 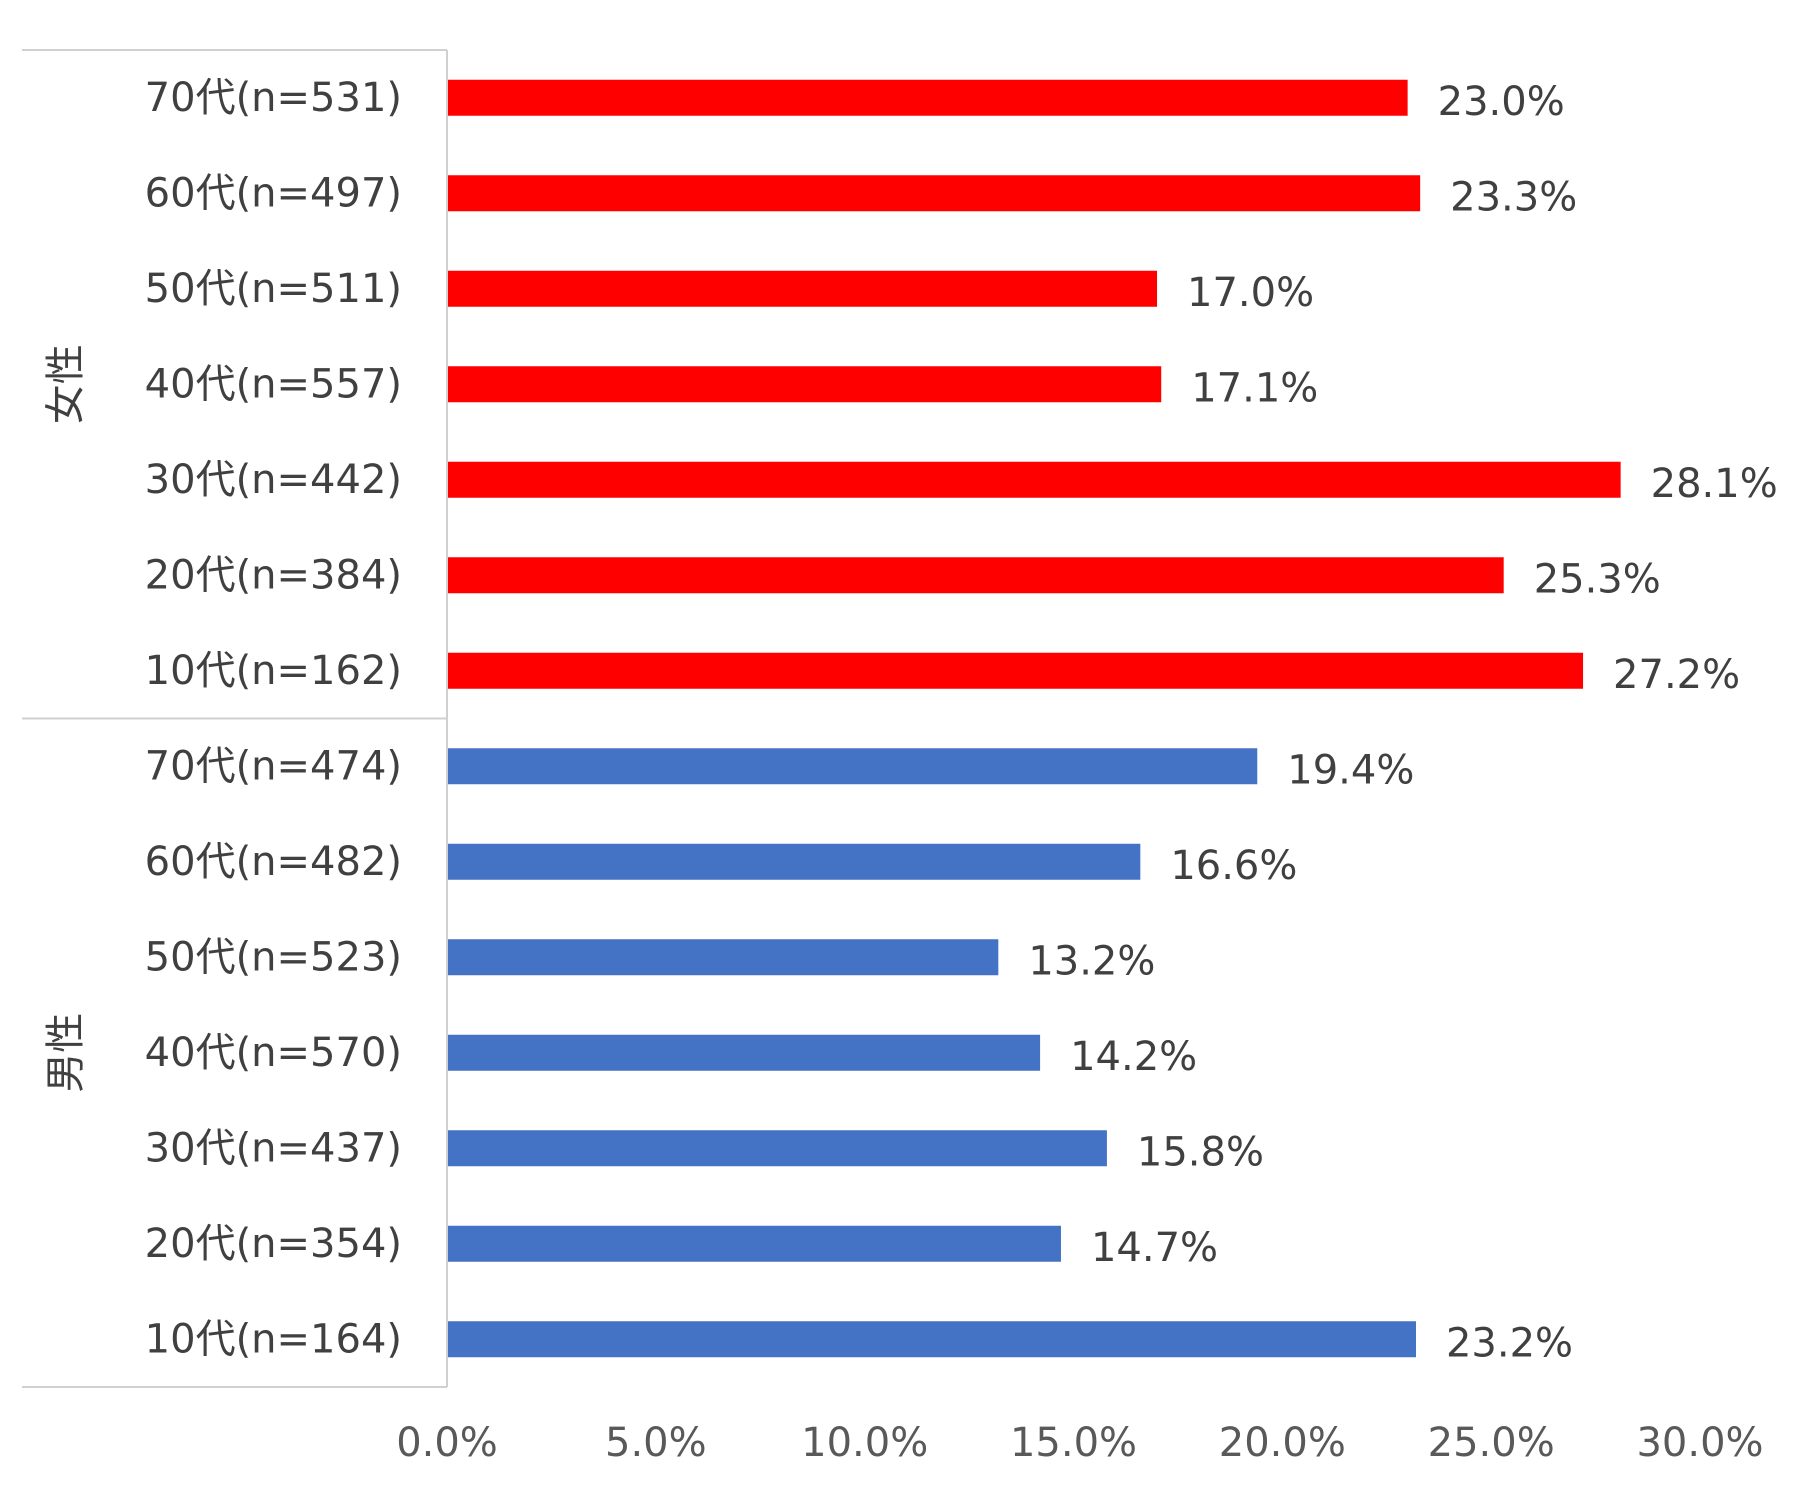 I want to click on data-label: 25.3%, so click(x=1597, y=579).